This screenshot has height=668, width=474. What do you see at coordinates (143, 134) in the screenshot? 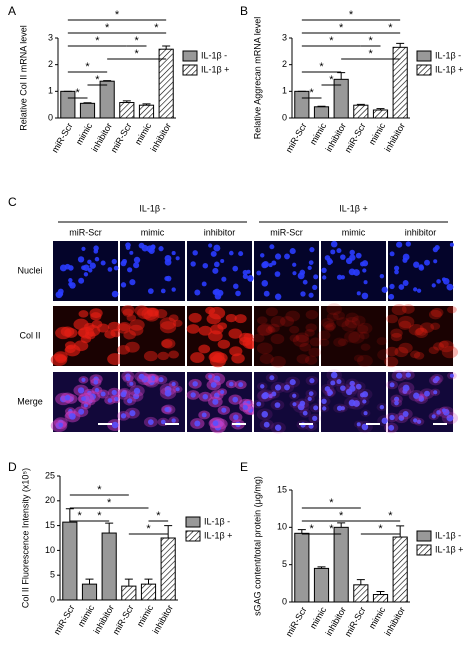
I see `x-tick-label: mimic` at bounding box center [143, 134].